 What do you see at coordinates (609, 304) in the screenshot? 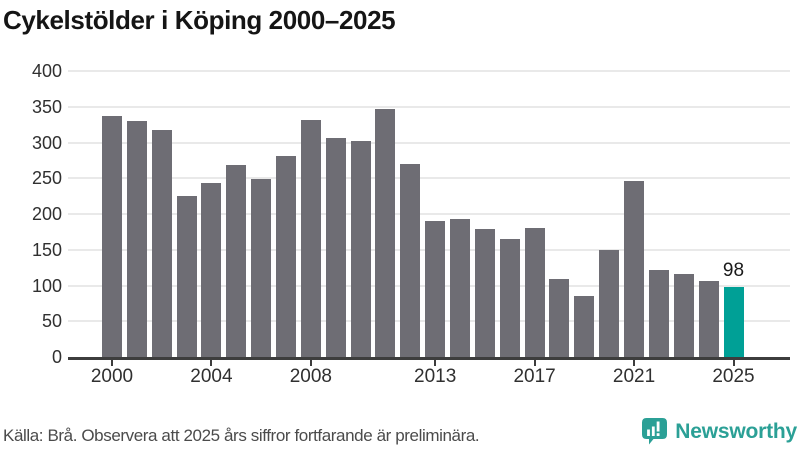
I see `bar-2020` at bounding box center [609, 304].